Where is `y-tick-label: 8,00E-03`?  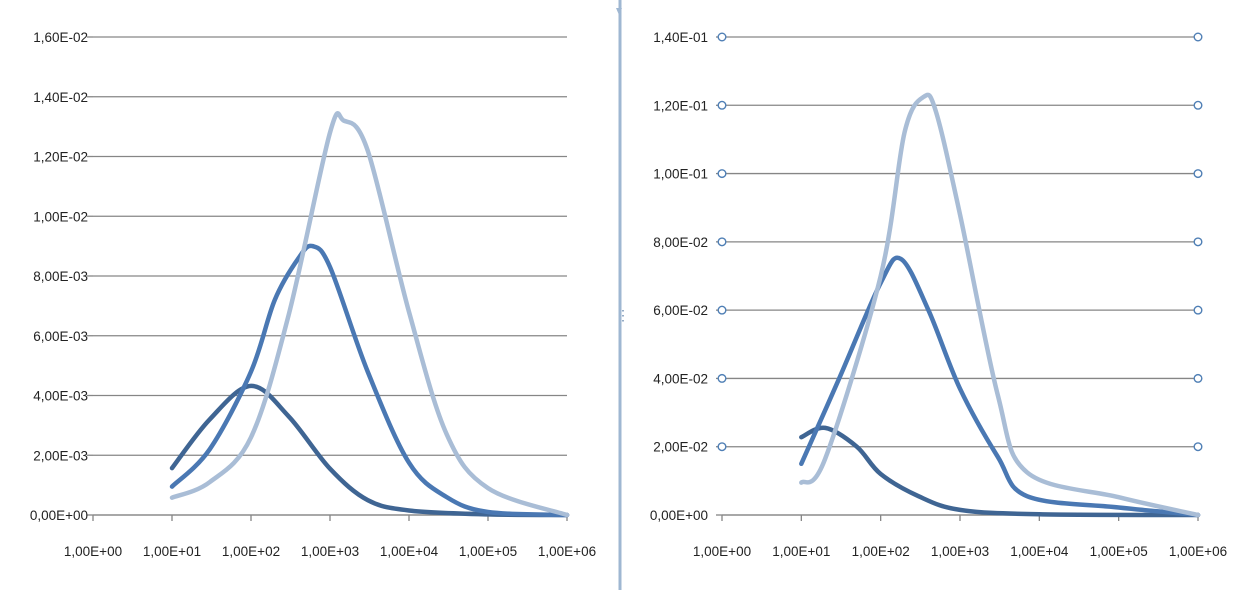
y-tick-label: 8,00E-03 is located at coordinates (60, 276).